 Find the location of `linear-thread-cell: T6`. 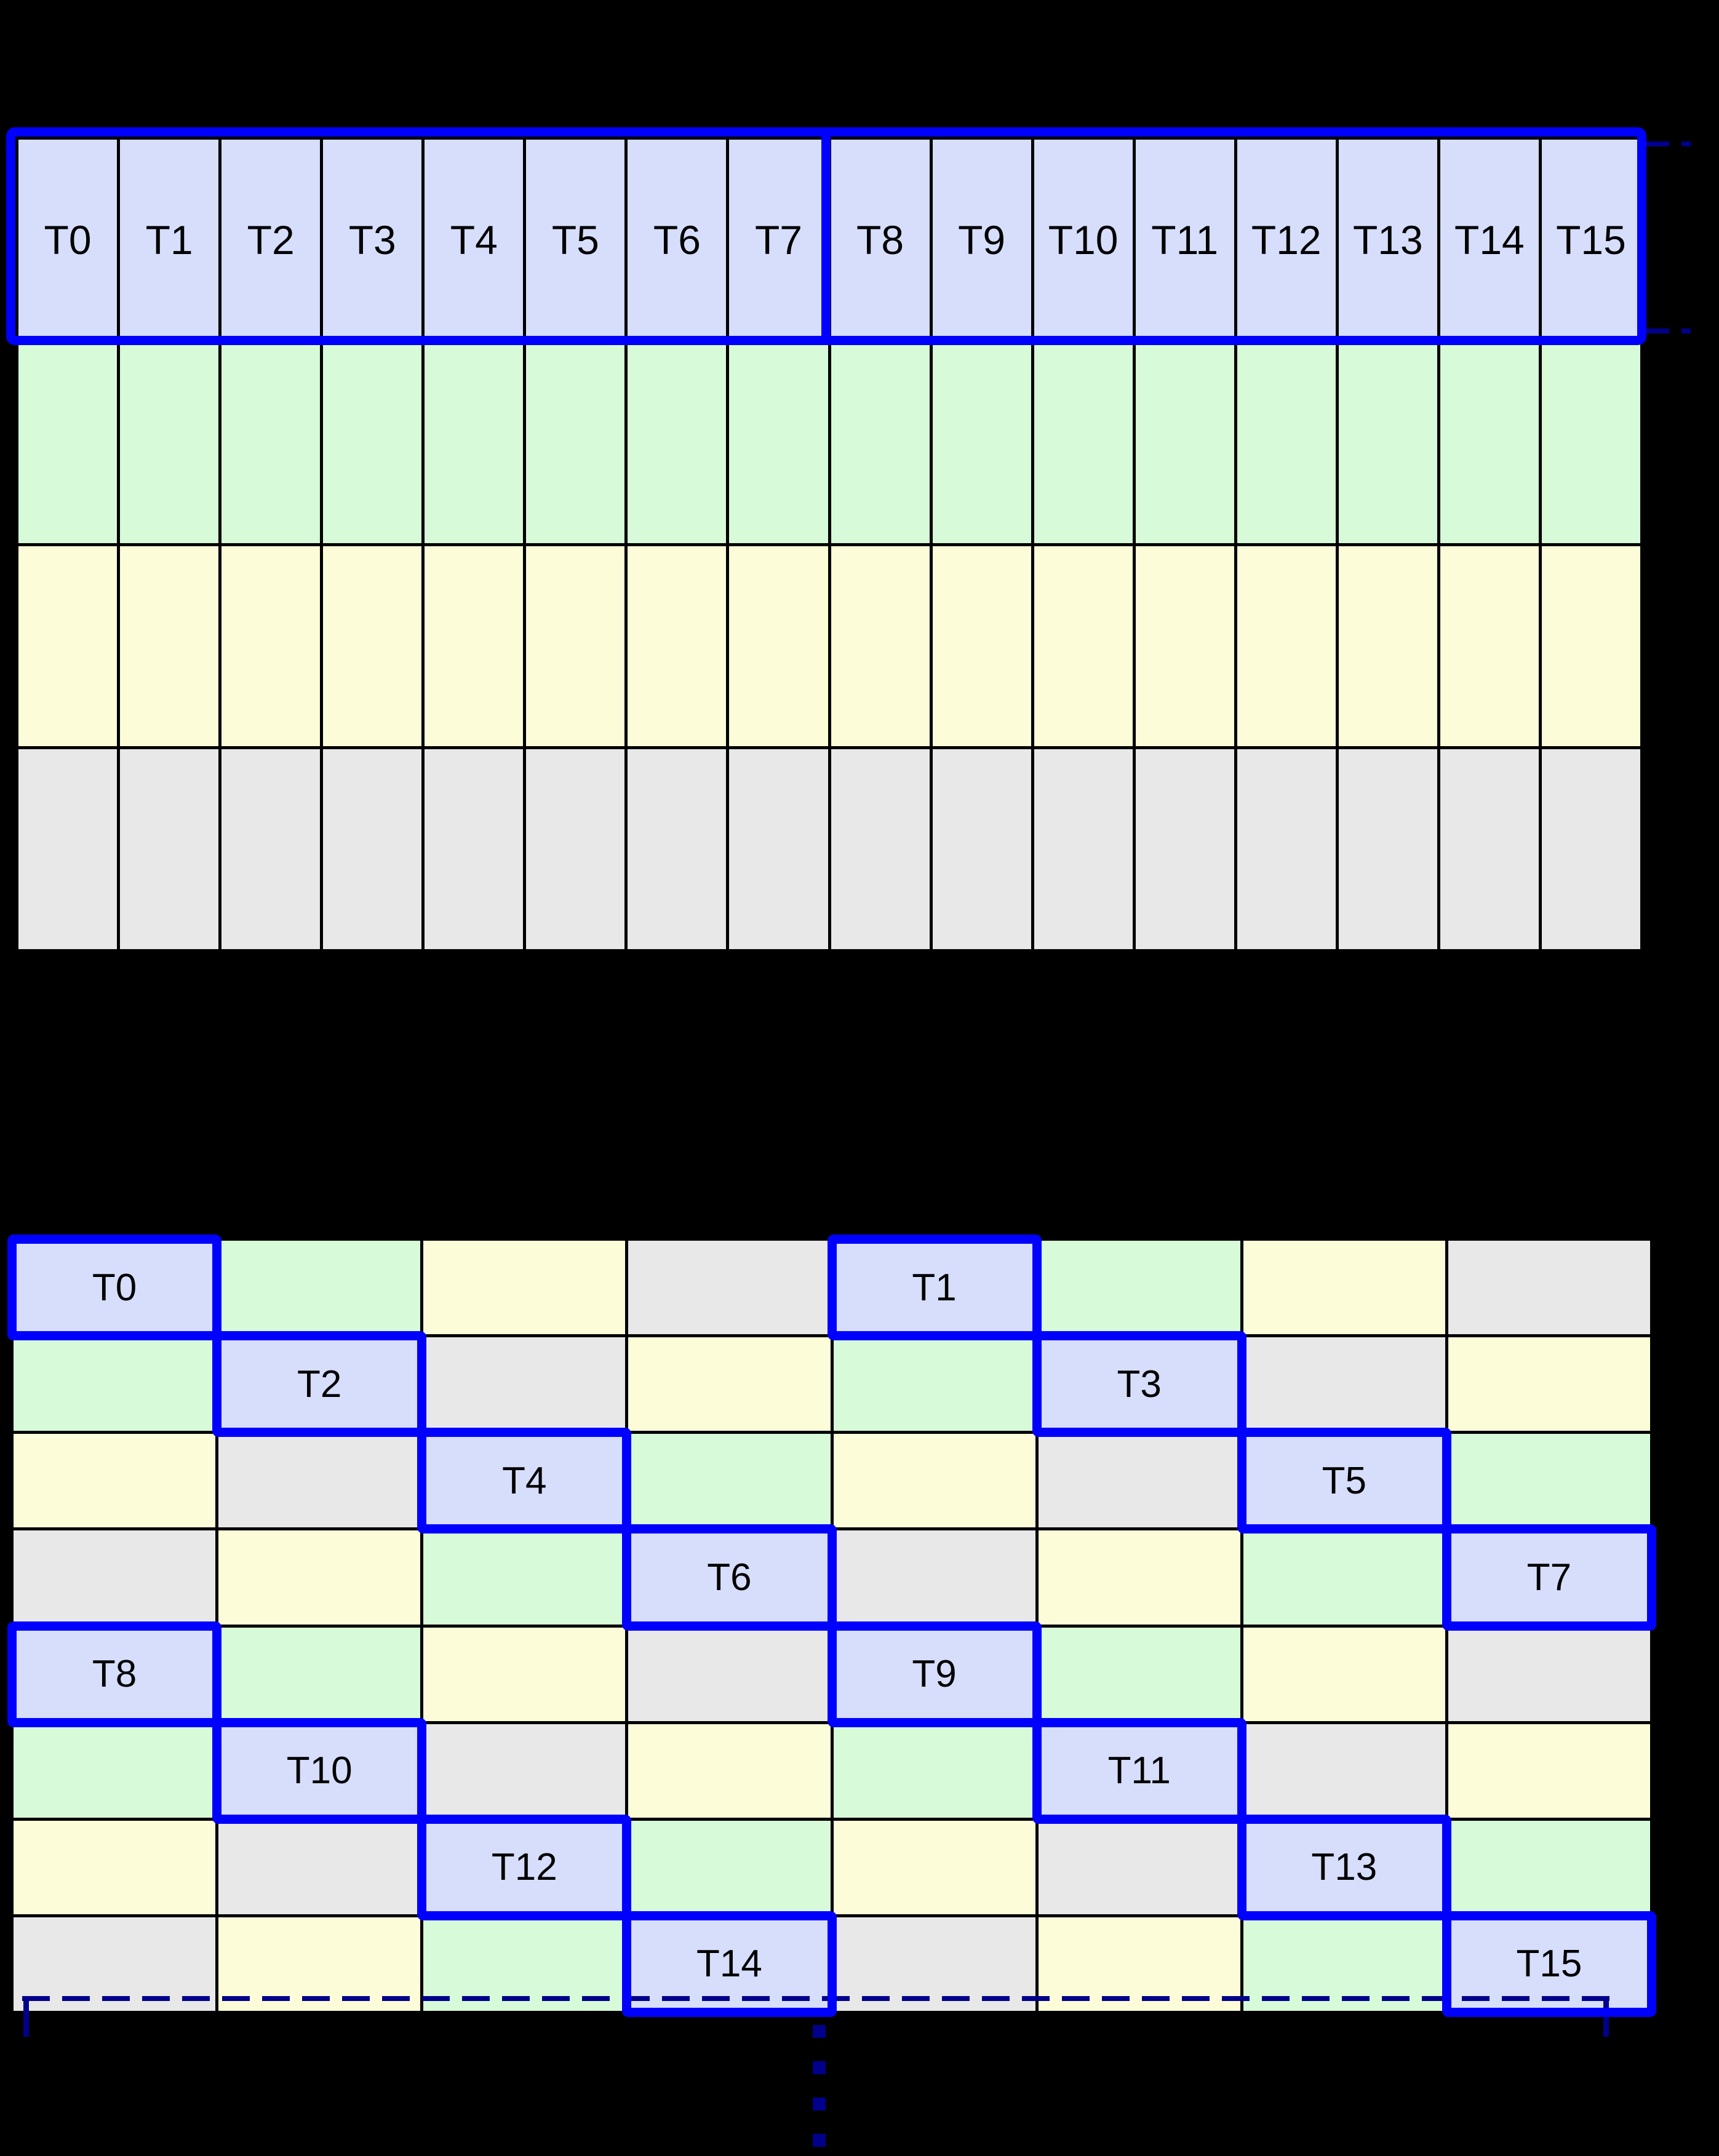

linear-thread-cell: T6 is located at coordinates (677, 240).